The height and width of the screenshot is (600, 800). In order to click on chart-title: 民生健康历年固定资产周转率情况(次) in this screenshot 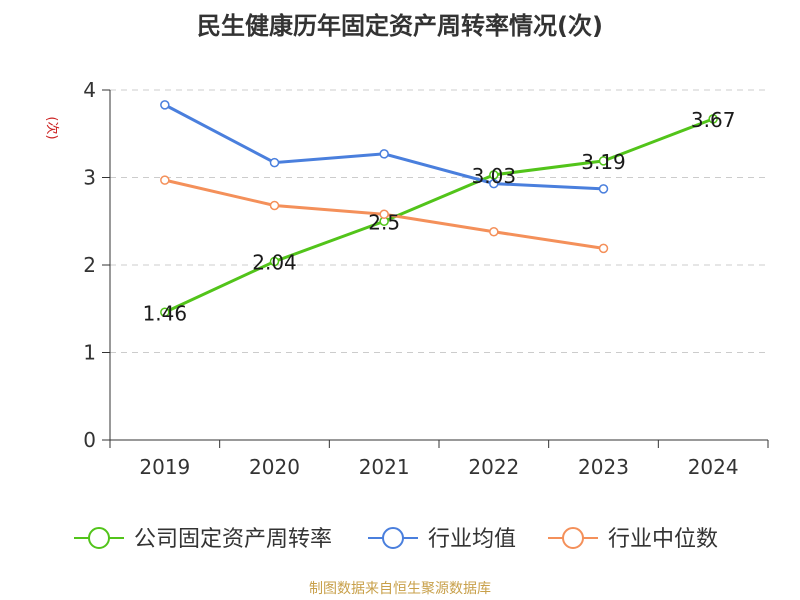, I will do `click(400, 26)`.